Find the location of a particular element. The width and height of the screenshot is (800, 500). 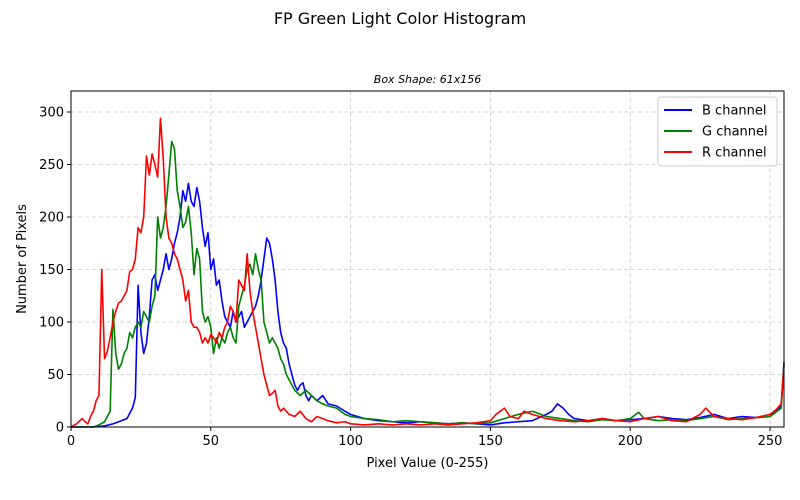

x-tick-label: 100 is located at coordinates (350, 441).